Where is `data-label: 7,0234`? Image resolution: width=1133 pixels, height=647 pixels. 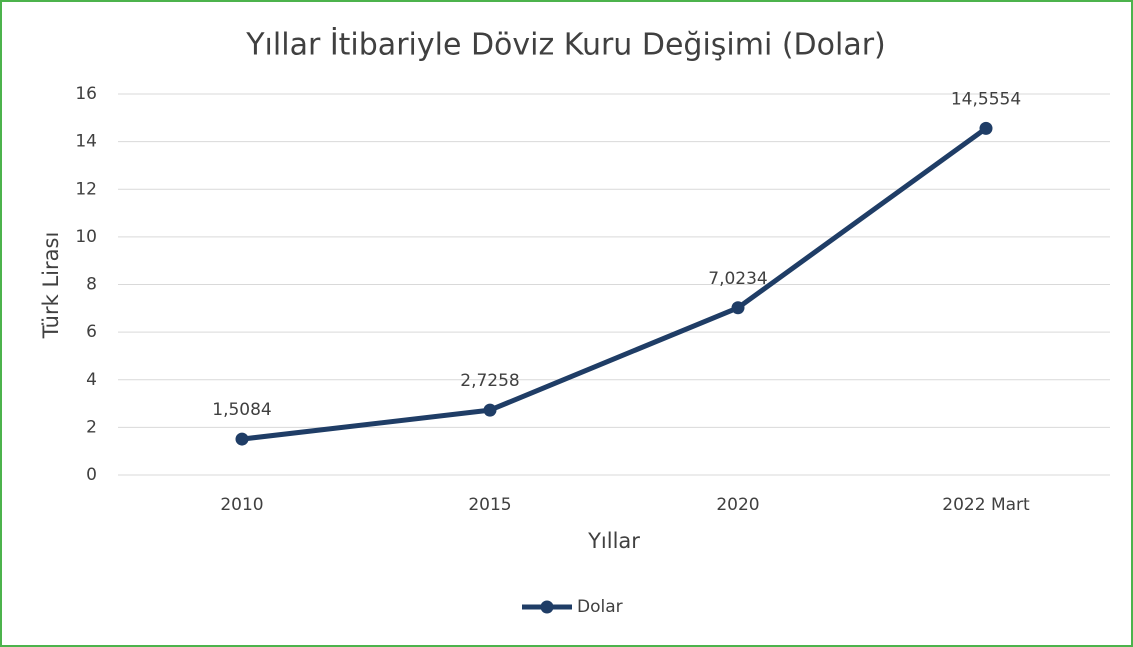
data-label: 7,0234 is located at coordinates (737, 279).